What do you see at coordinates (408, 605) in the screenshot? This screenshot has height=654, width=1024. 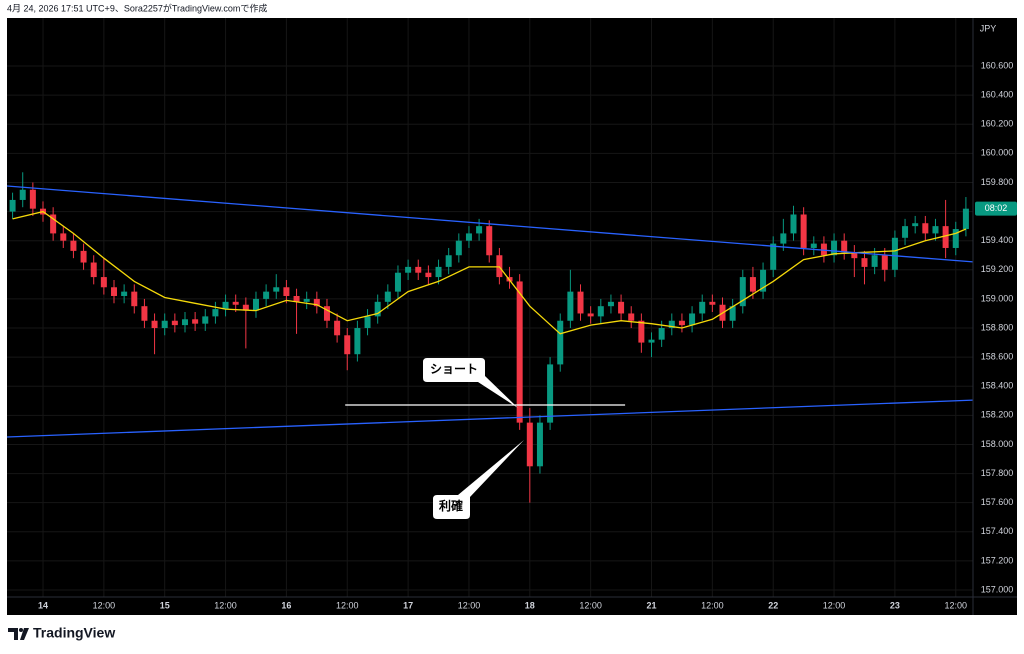 I see `x-tick-label: 17` at bounding box center [408, 605].